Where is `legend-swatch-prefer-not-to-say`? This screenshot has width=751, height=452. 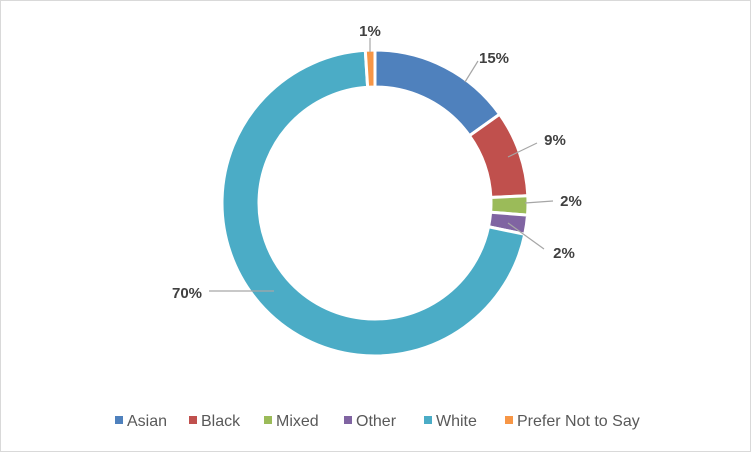
legend-swatch-prefer-not-to-say is located at coordinates (509, 420).